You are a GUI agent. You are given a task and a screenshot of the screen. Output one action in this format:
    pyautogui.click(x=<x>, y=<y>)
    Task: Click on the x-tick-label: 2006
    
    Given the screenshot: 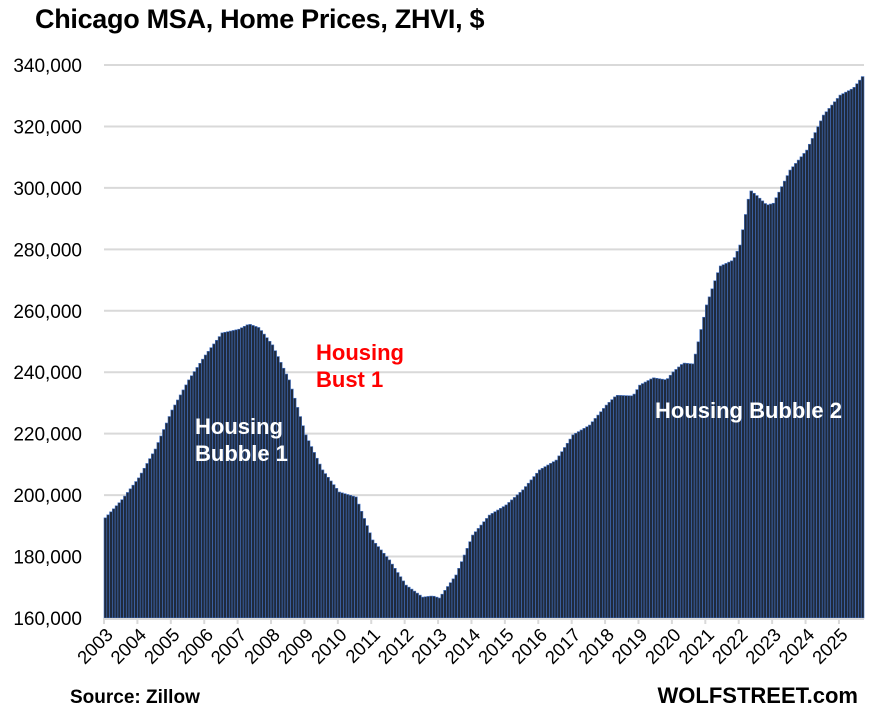 What is the action you would take?
    pyautogui.click(x=195, y=646)
    